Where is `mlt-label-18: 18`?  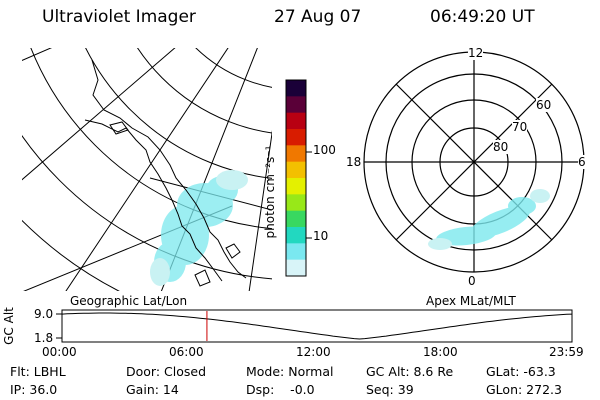 mlt-label-18: 18 is located at coordinates (354, 162).